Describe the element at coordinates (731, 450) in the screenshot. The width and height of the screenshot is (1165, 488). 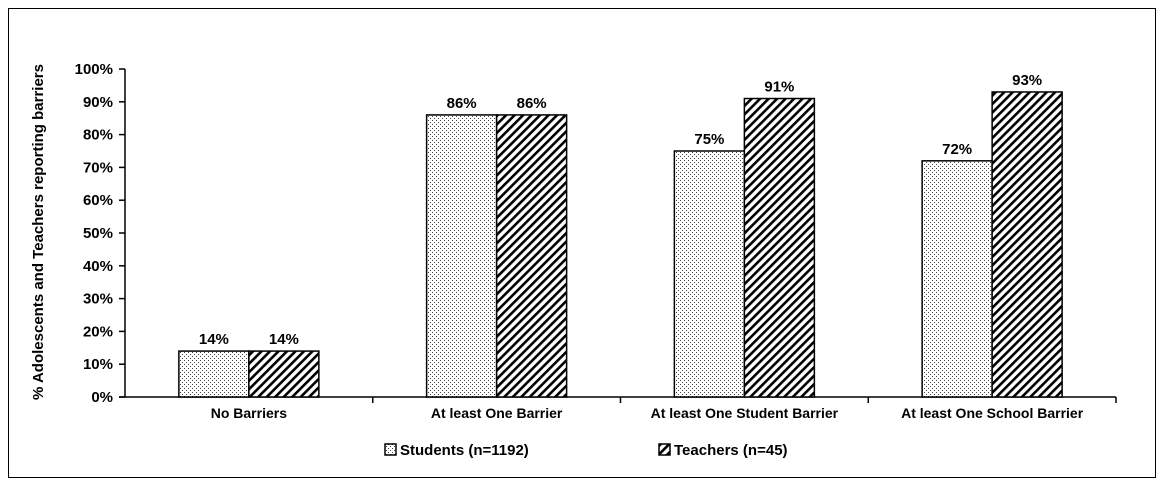
I see `legend-label-teachers: Teachers (n=45)` at that location.